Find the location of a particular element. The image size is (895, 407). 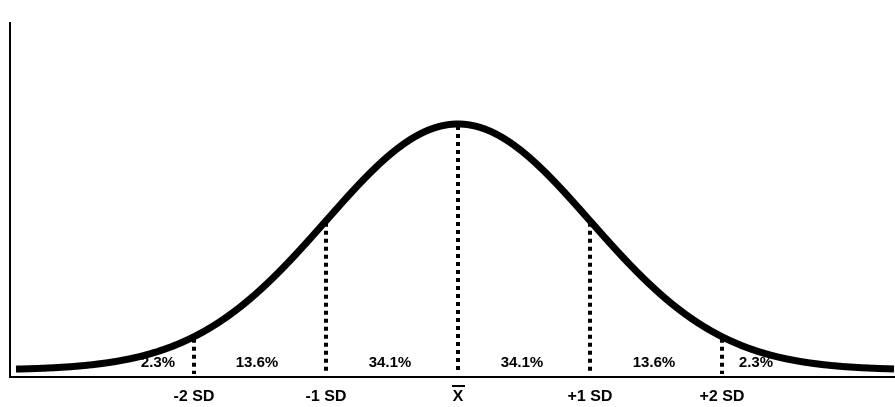

tick-label-minus-1sd: -1 SD is located at coordinates (326, 396).